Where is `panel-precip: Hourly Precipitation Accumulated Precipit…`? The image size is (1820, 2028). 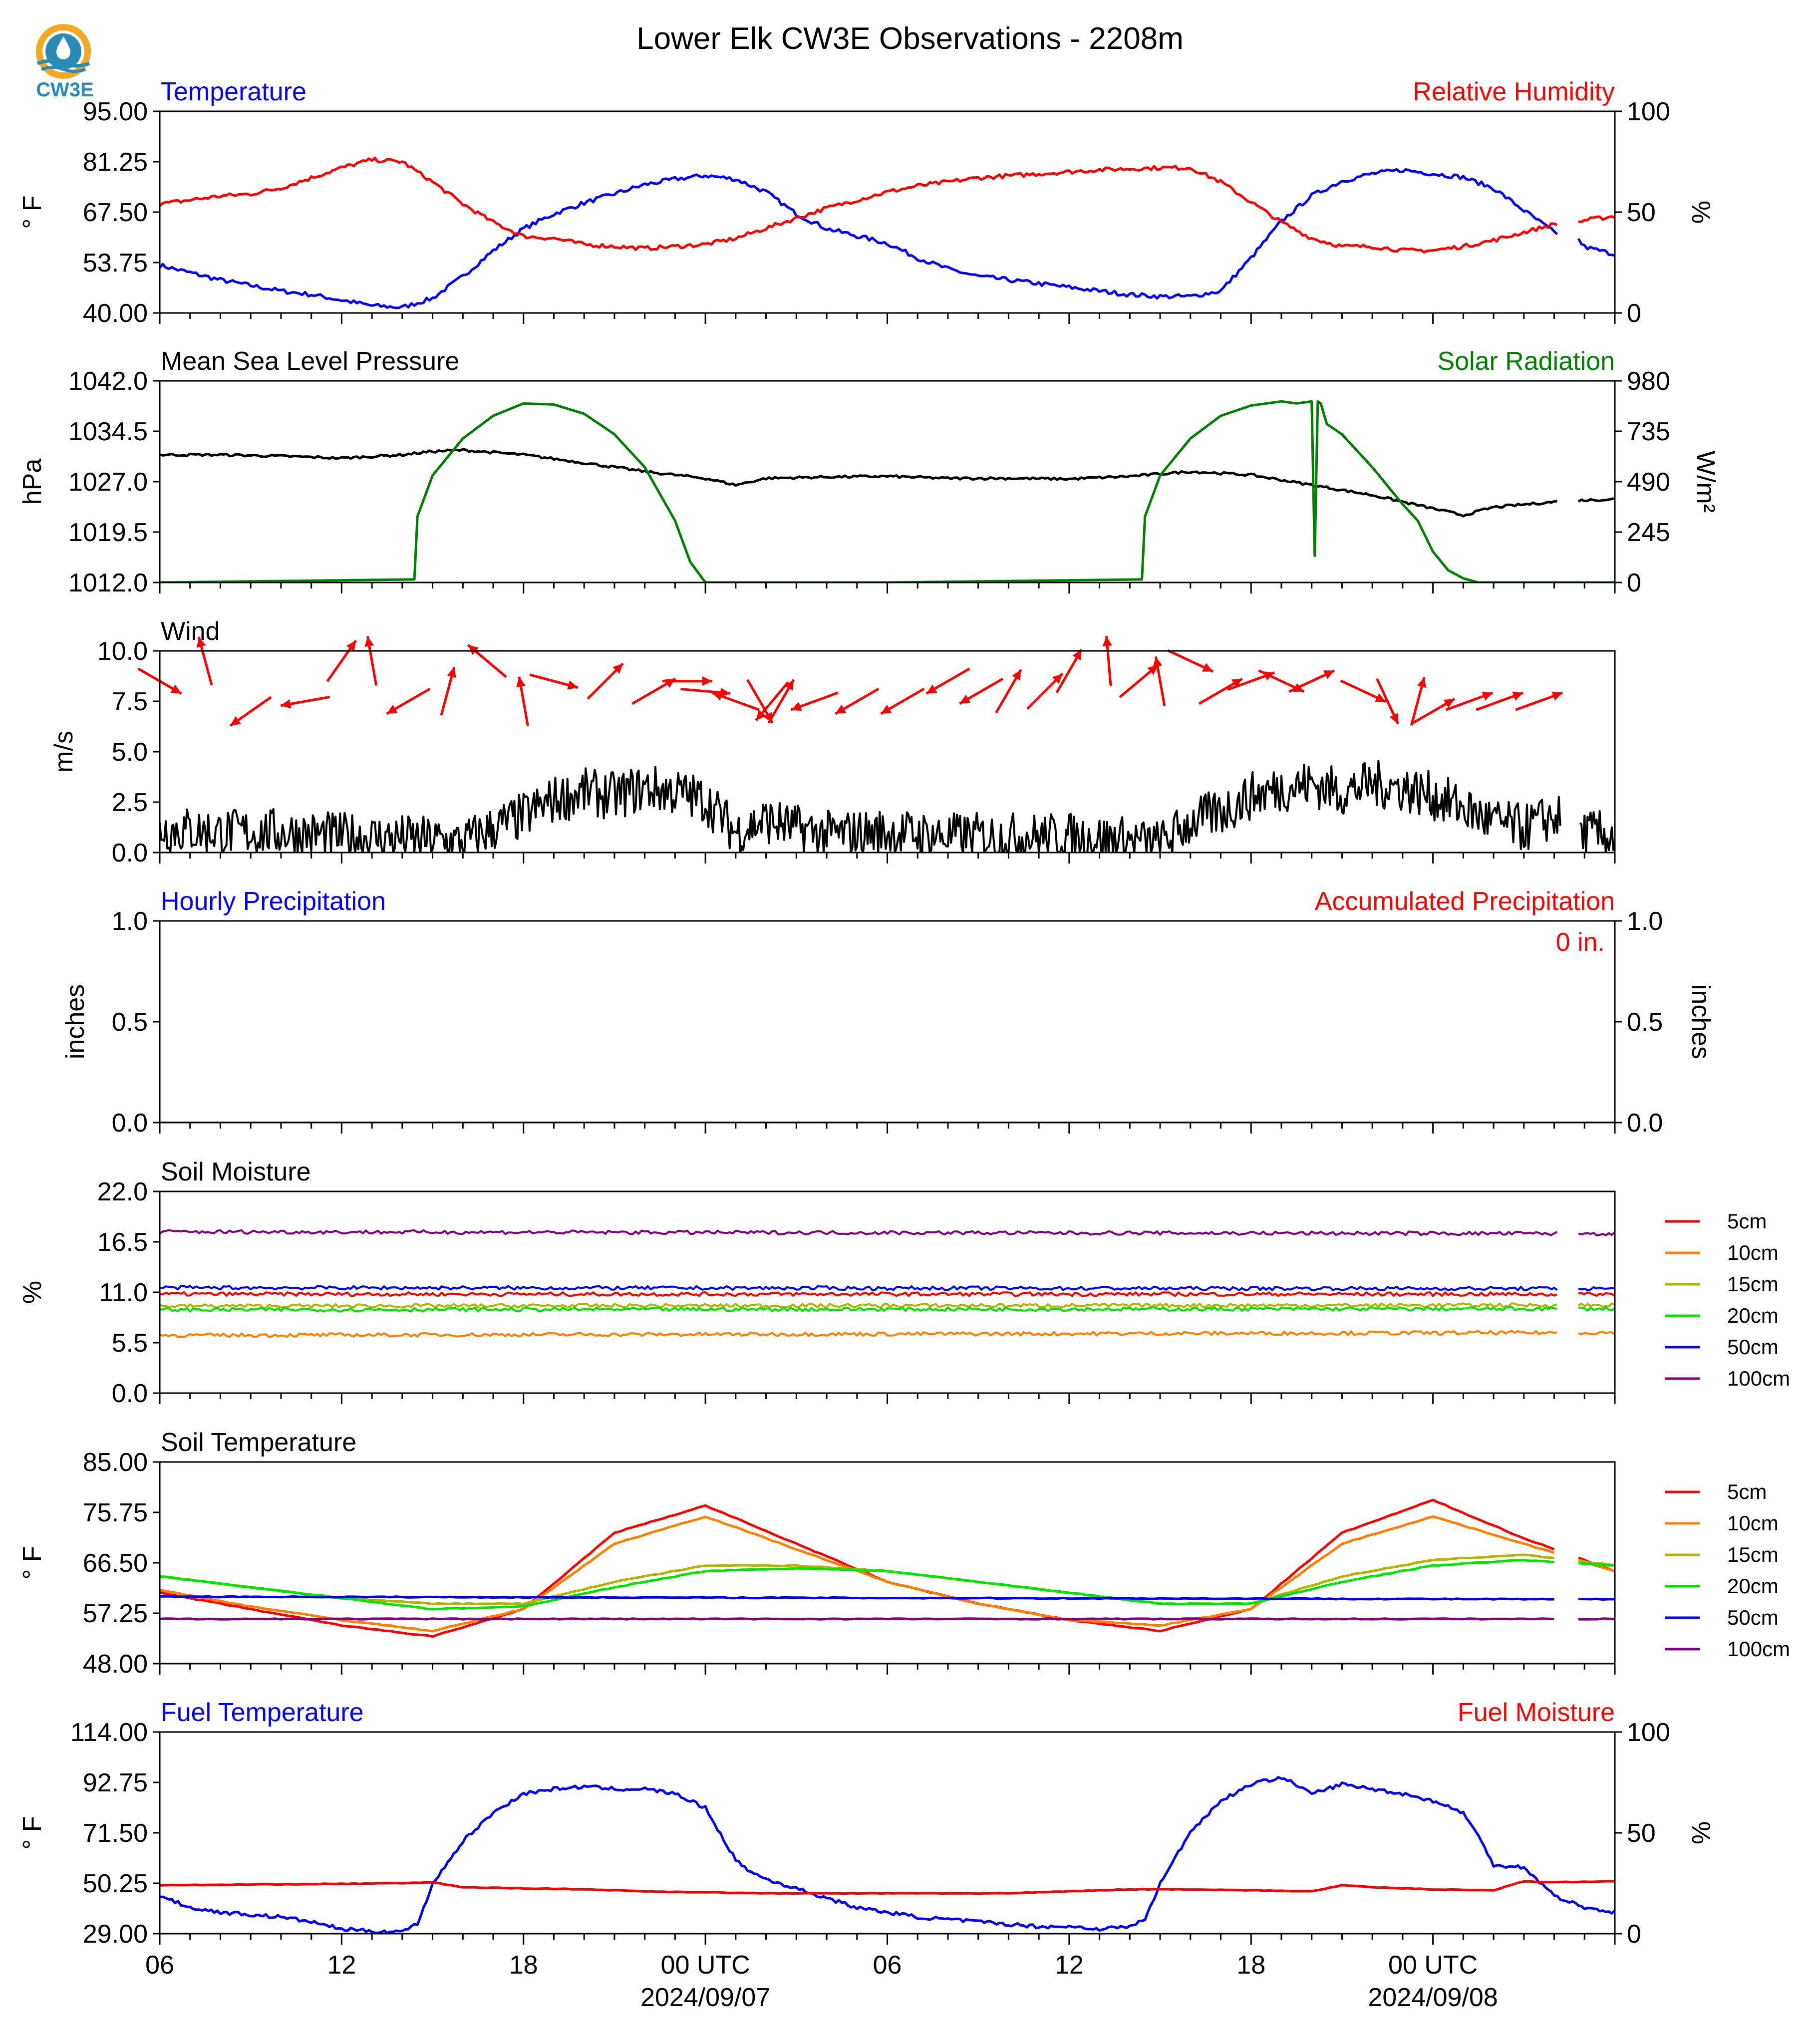 panel-precip: Hourly Precipitation Accumulated Precipit… is located at coordinates (888, 1012).